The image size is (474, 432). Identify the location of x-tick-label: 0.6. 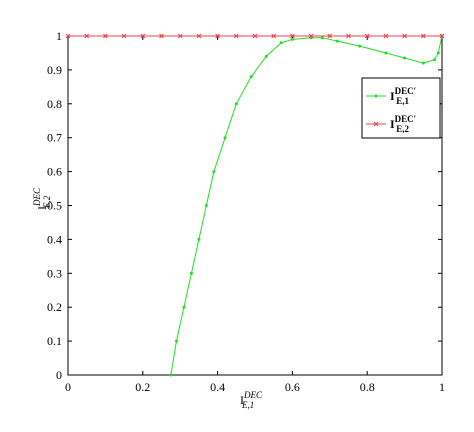
(292, 387).